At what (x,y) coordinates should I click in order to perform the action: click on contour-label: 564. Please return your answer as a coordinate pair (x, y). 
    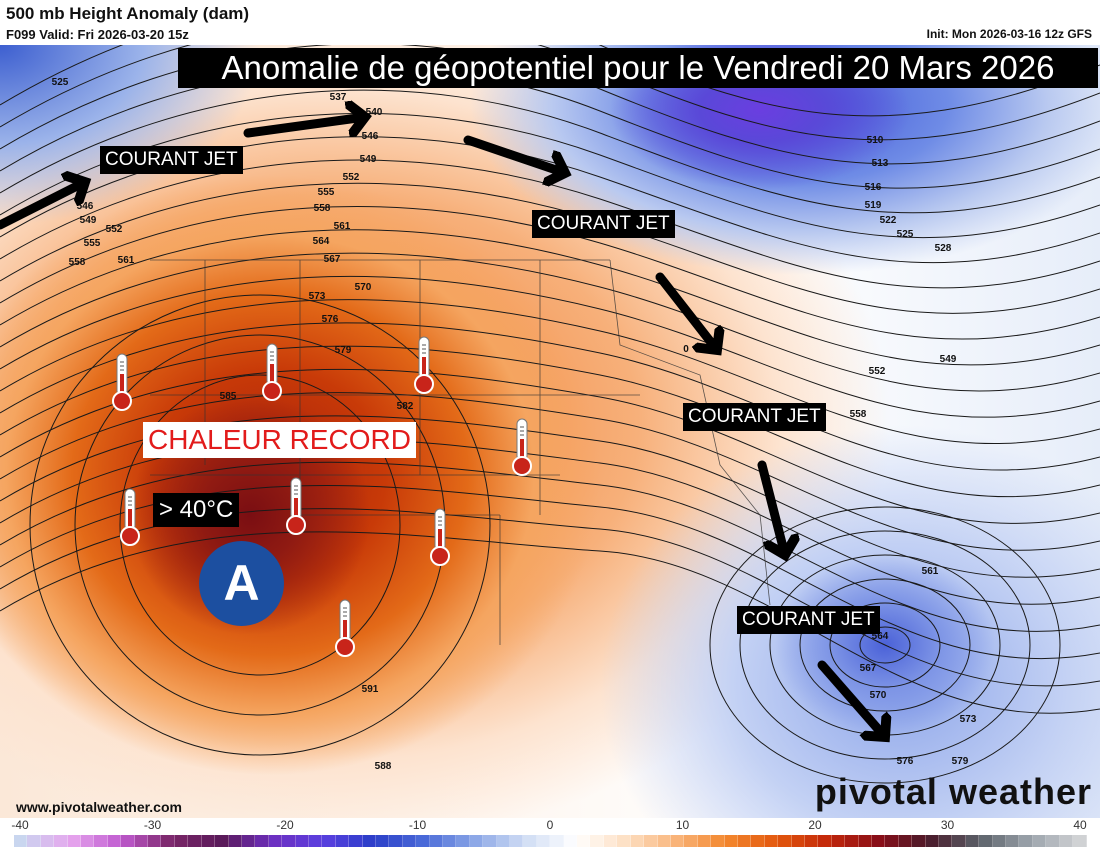
    Looking at the image, I should click on (321, 241).